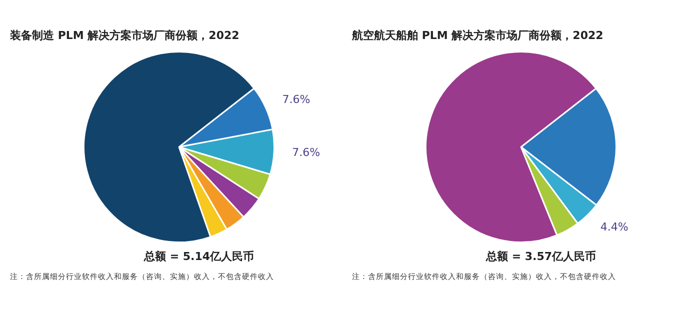 This screenshot has width=700, height=325. Describe the element at coordinates (199, 256) in the screenshot. I see `text: 总额 = 5.14亿人民币` at that location.